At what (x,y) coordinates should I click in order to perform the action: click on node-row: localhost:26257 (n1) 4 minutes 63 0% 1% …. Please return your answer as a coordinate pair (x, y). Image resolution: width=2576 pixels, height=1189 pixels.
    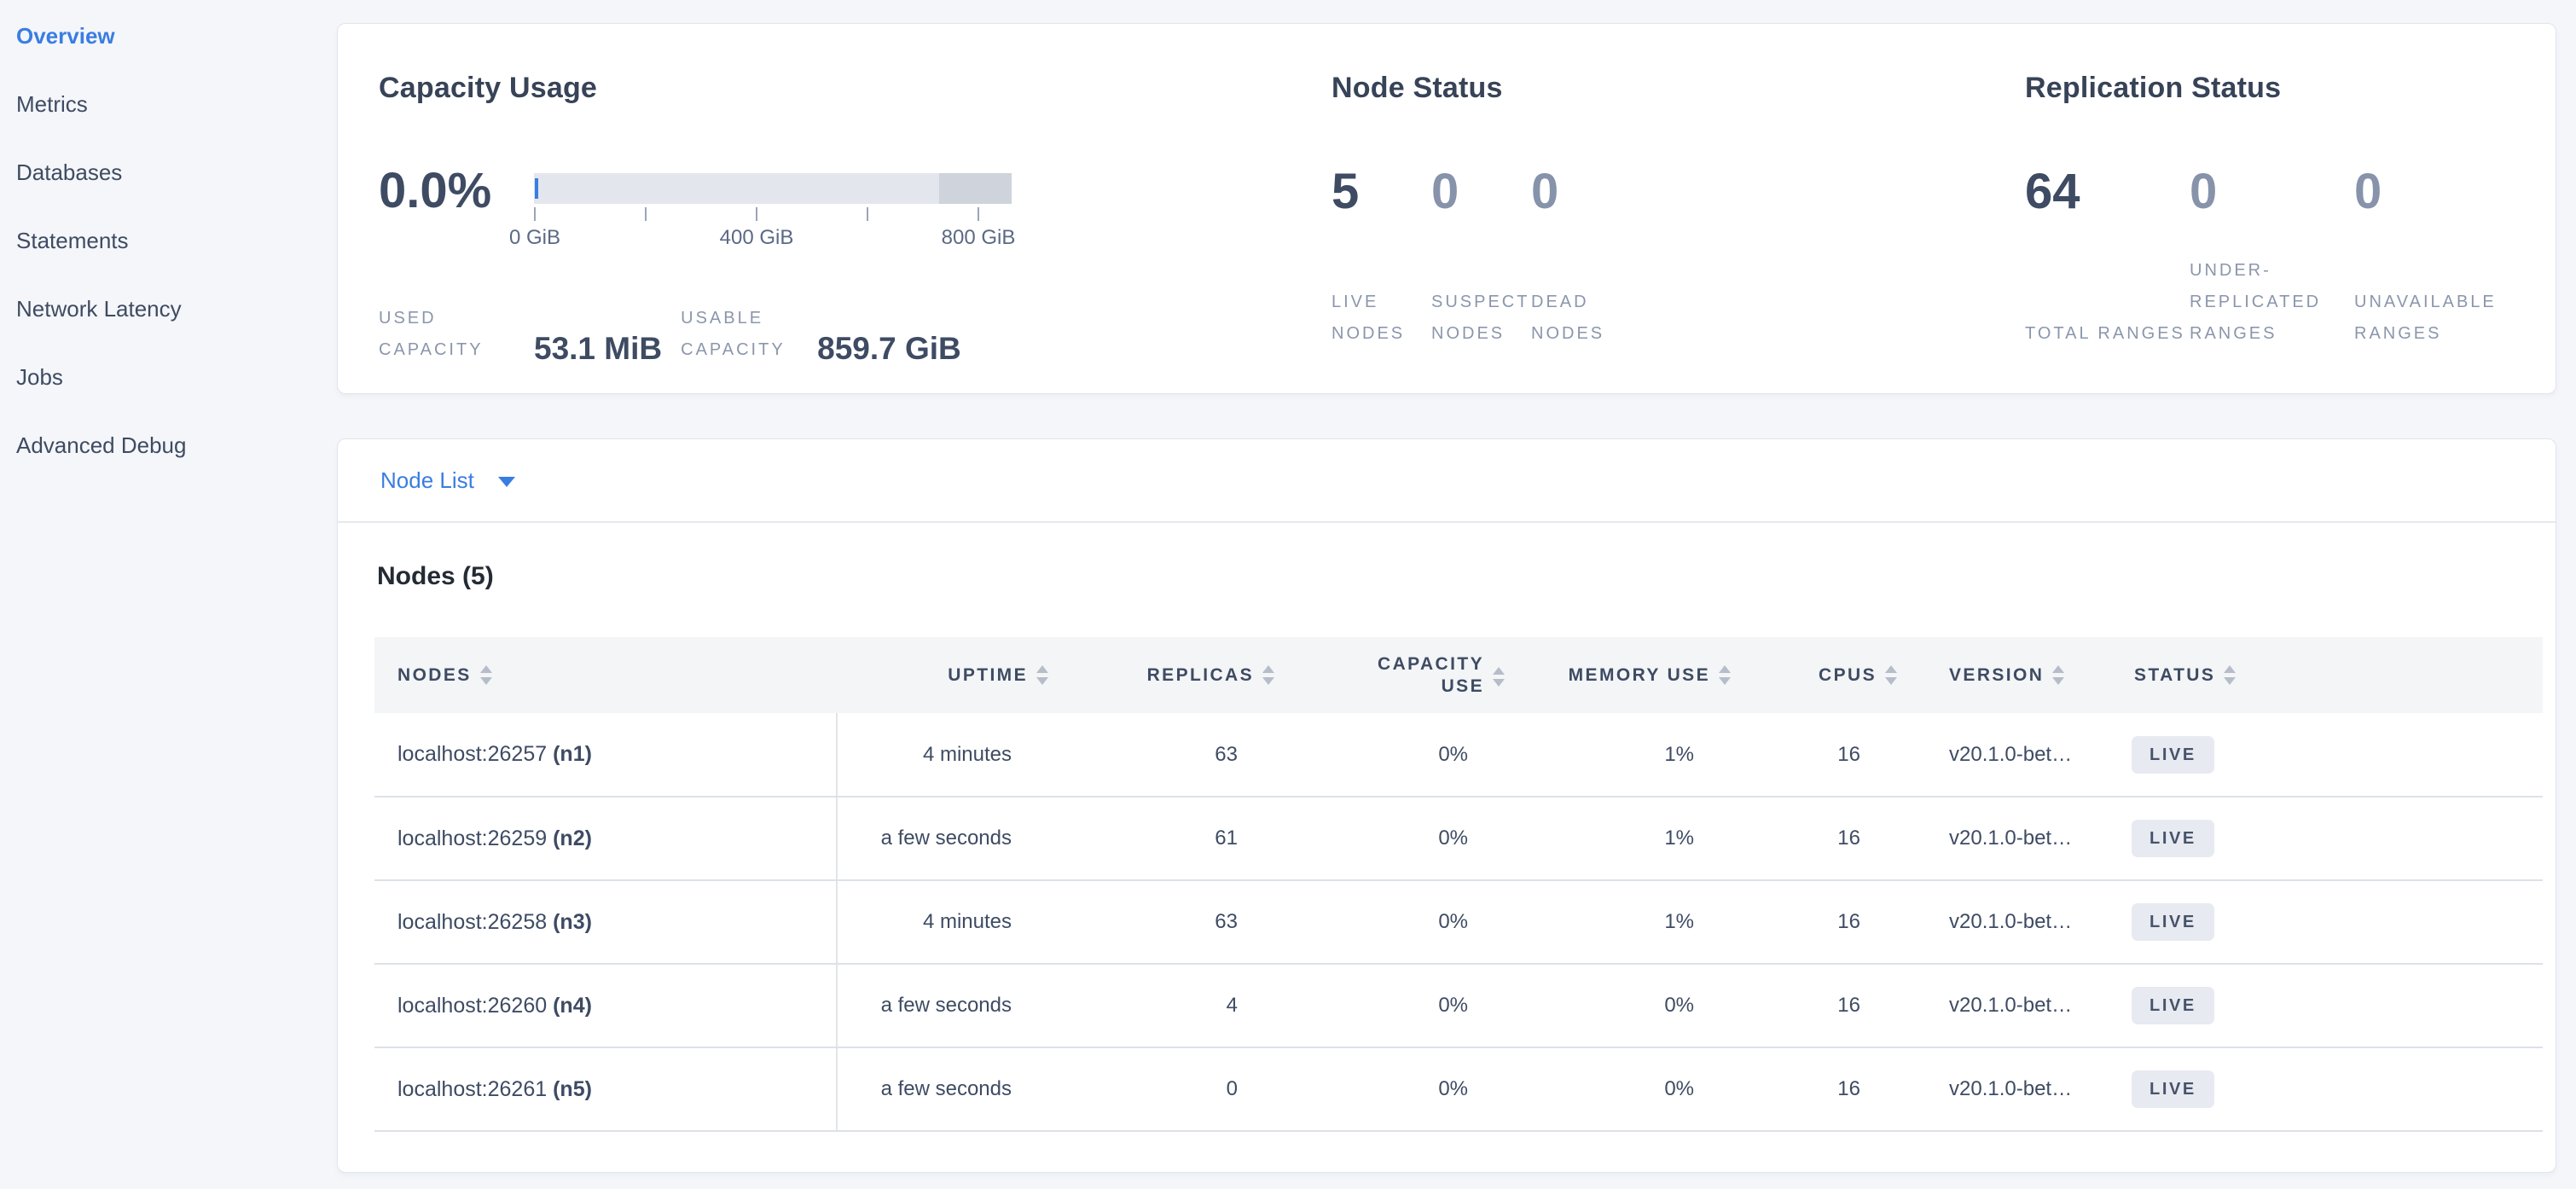
    Looking at the image, I should click on (1458, 755).